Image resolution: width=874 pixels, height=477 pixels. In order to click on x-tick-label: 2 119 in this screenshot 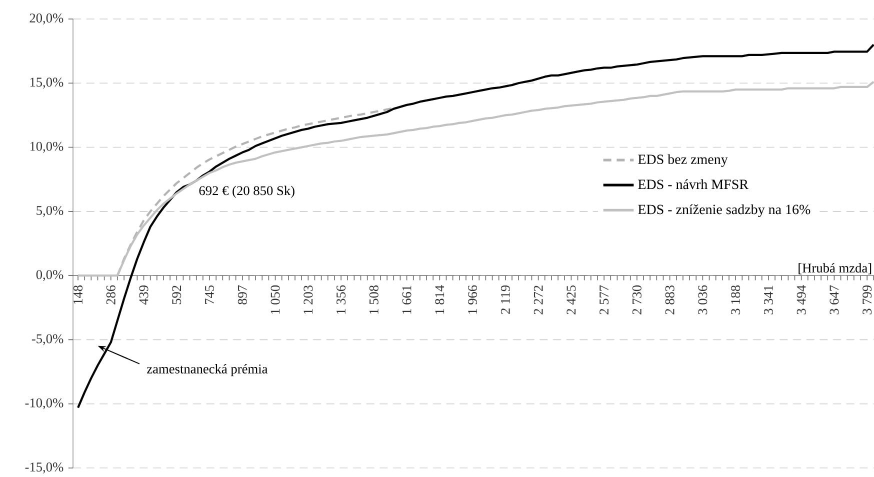, I will do `click(505, 299)`.